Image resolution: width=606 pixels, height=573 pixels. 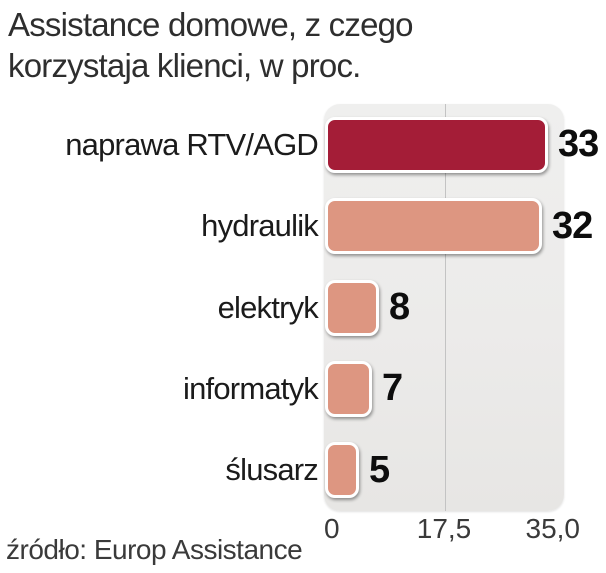 What do you see at coordinates (553, 528) in the screenshot?
I see `x-tick-35-0: 35,0` at bounding box center [553, 528].